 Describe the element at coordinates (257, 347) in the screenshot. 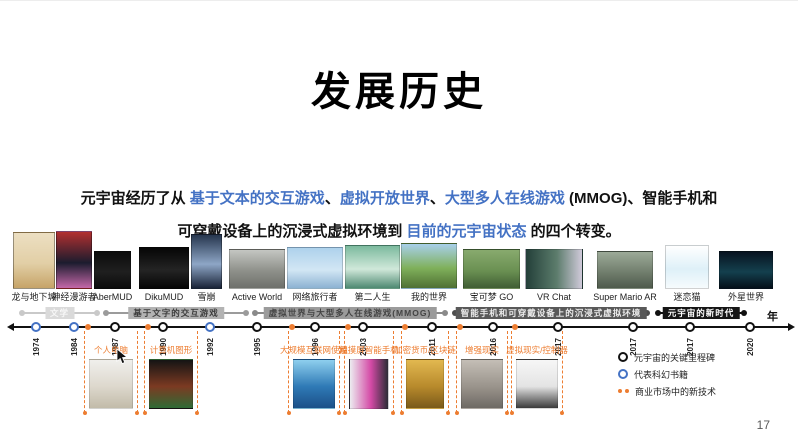

I see `year-label: 1995` at that location.